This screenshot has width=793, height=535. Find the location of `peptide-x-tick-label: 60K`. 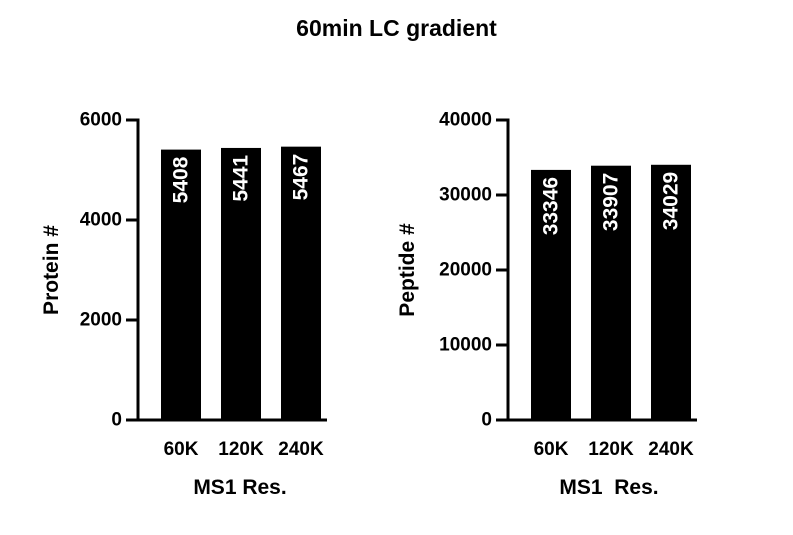

peptide-x-tick-label: 60K is located at coordinates (551, 449).